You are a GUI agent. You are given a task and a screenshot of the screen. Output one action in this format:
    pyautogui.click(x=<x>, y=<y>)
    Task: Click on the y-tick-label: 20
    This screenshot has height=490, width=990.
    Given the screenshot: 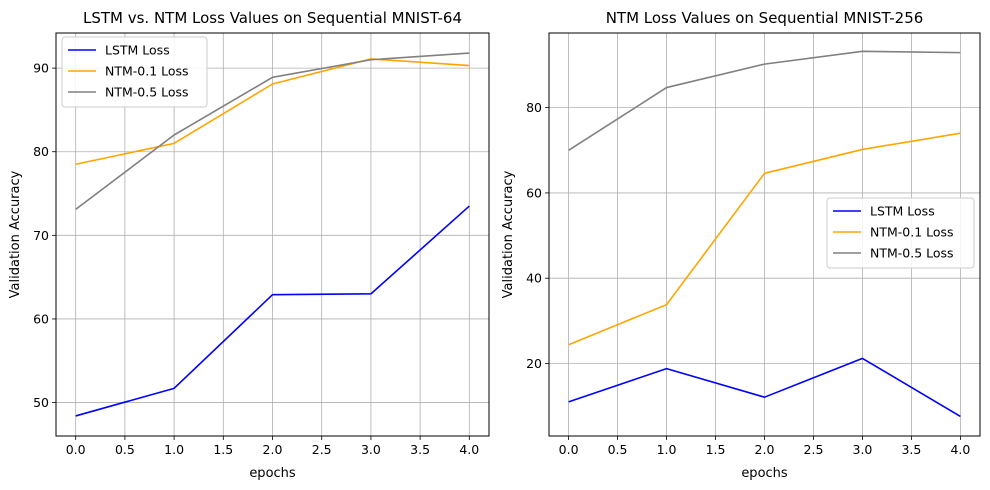 What is the action you would take?
    pyautogui.click(x=534, y=363)
    